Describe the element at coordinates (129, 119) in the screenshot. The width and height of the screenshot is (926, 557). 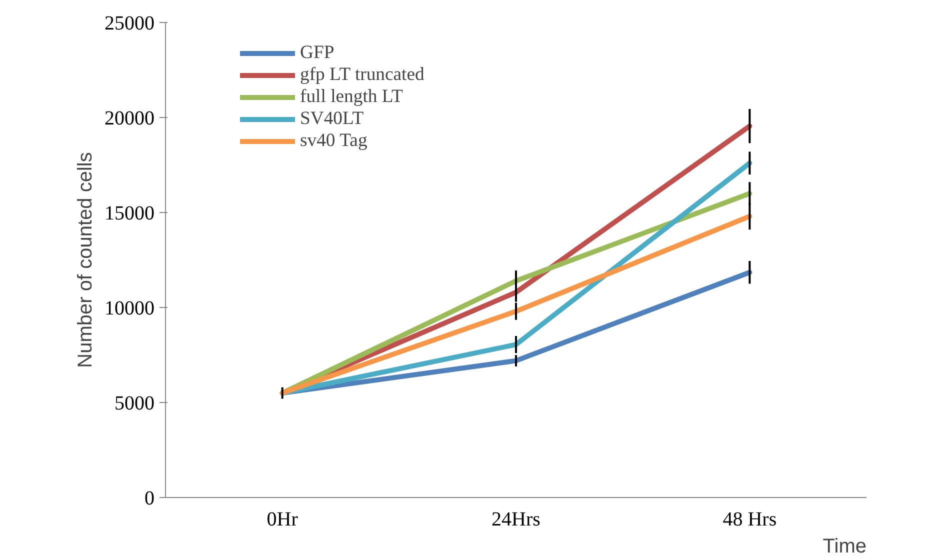
I see `y-tick-label: 20000` at that location.